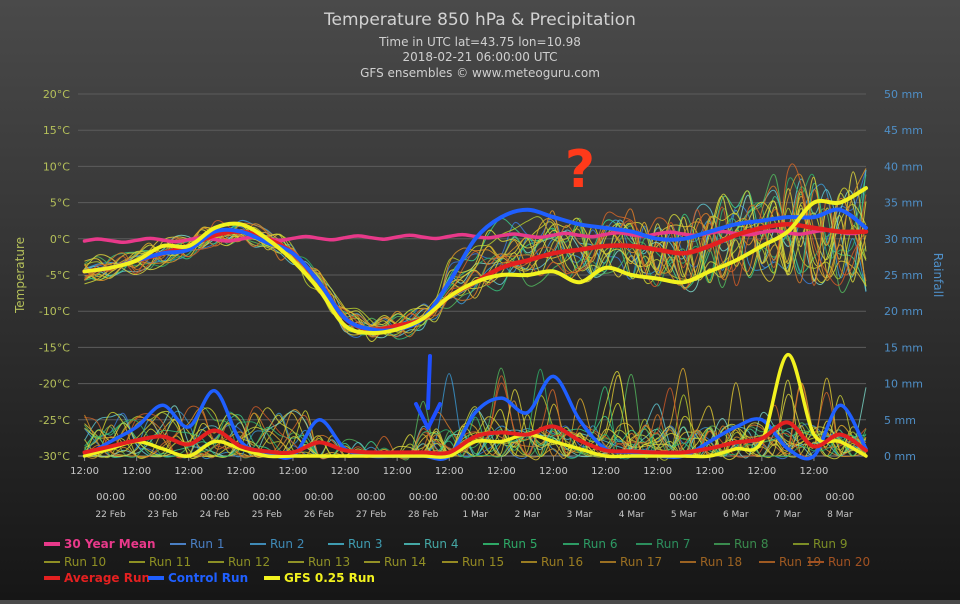 This screenshot has height=604, width=960. What do you see at coordinates (903, 166) in the screenshot?
I see `y-tick-label-right: 40 mm` at bounding box center [903, 166].